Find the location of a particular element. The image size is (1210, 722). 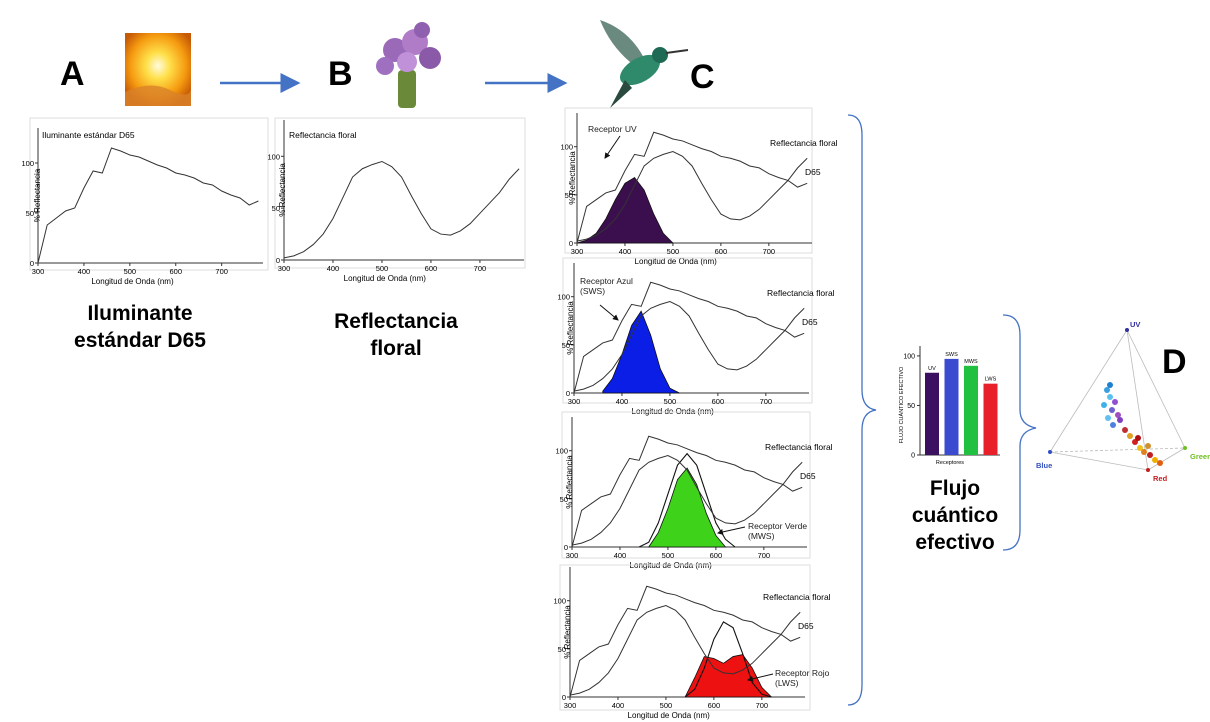

x-axis-label: Receptores is located at coordinates (950, 463).